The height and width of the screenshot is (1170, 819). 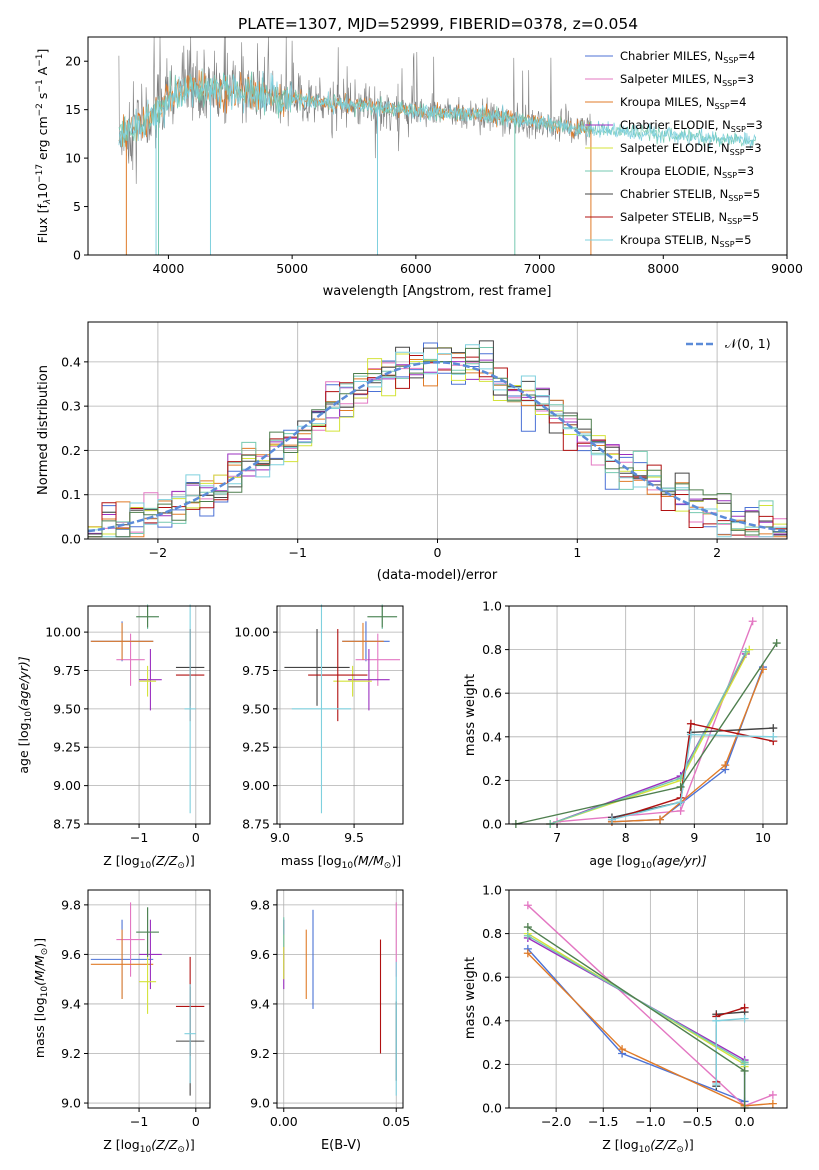 What do you see at coordinates (42, 51) in the screenshot?
I see `spectrum-ylabel-close: ]` at bounding box center [42, 51].